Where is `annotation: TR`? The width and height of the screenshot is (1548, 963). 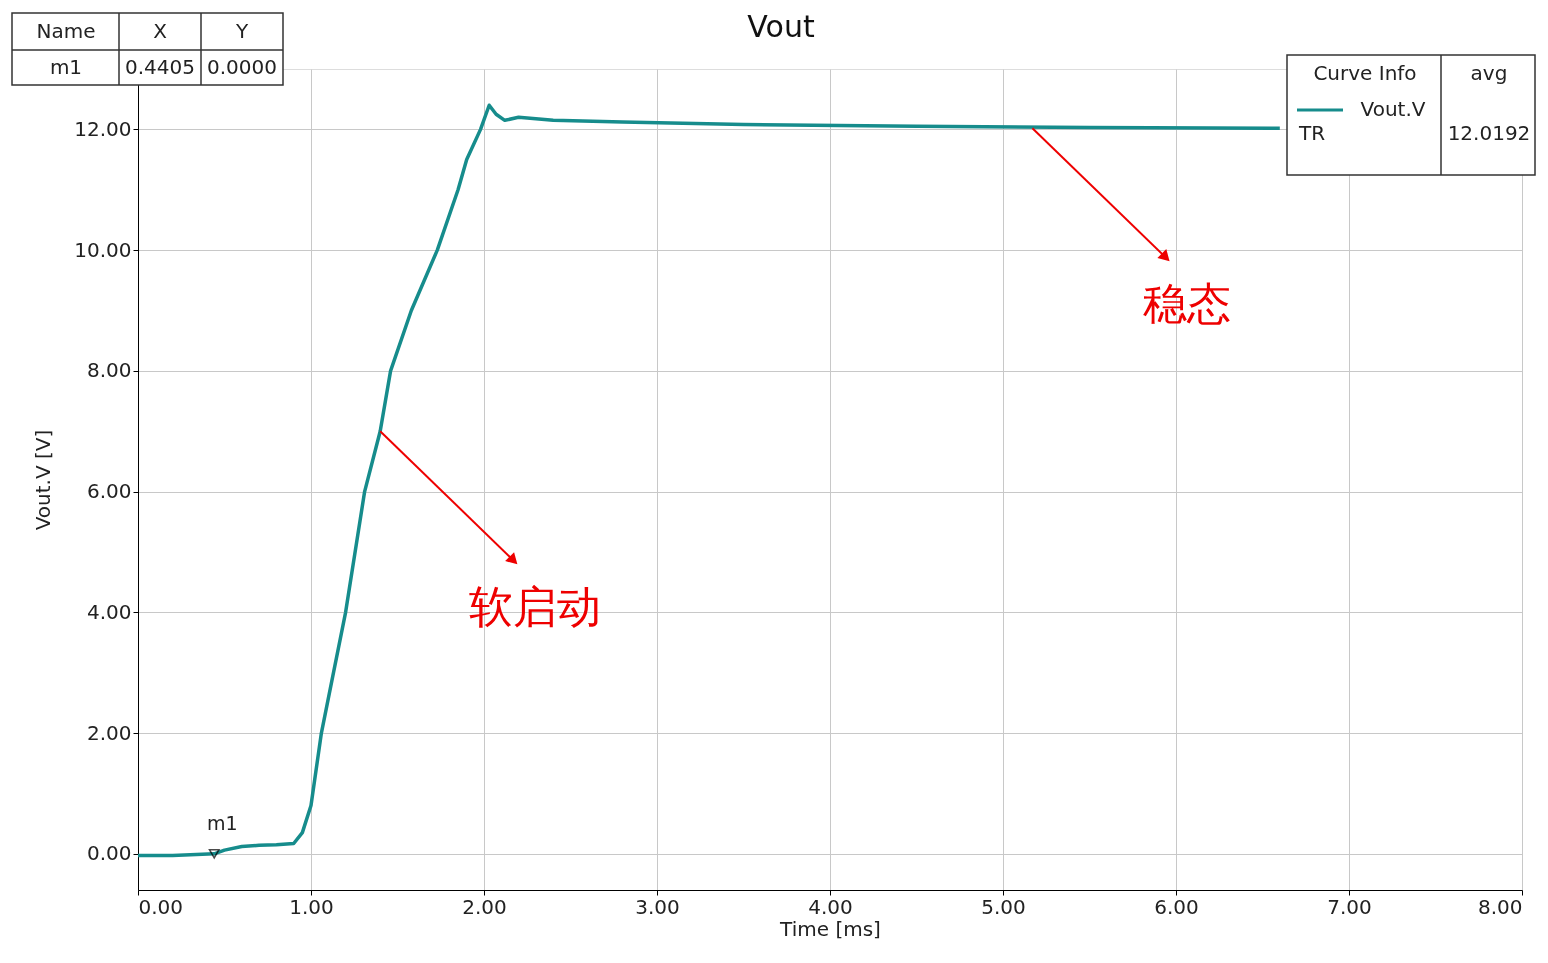 annotation: TR is located at coordinates (1311, 133).